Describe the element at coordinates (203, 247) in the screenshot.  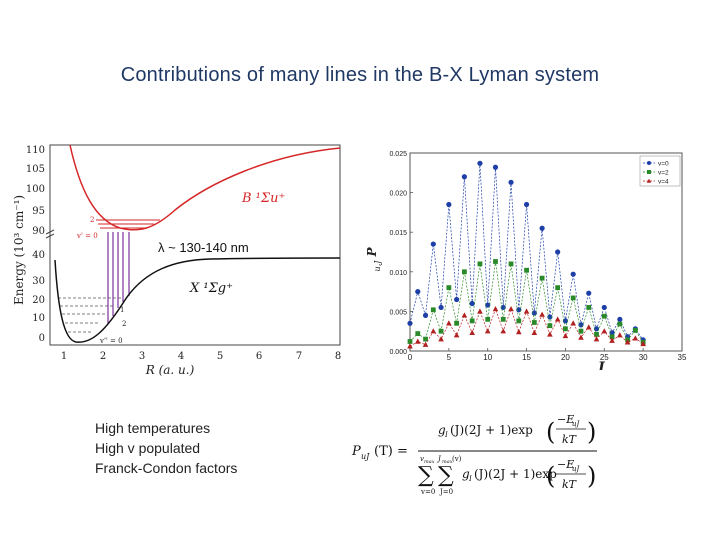
I see `wavelength-label: λ ~ 130-140 nm` at that location.